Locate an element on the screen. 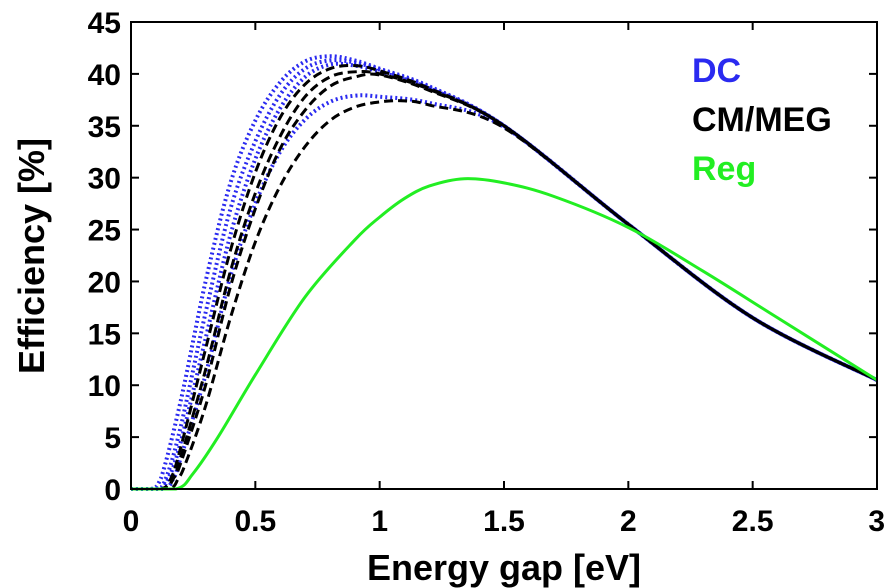 The image size is (889, 588). x-tick-label: 3 is located at coordinates (876, 521).